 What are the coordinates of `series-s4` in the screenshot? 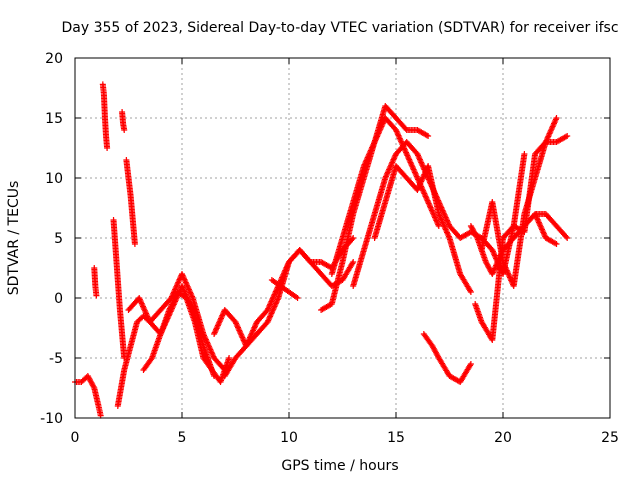 It's located at (123, 121).